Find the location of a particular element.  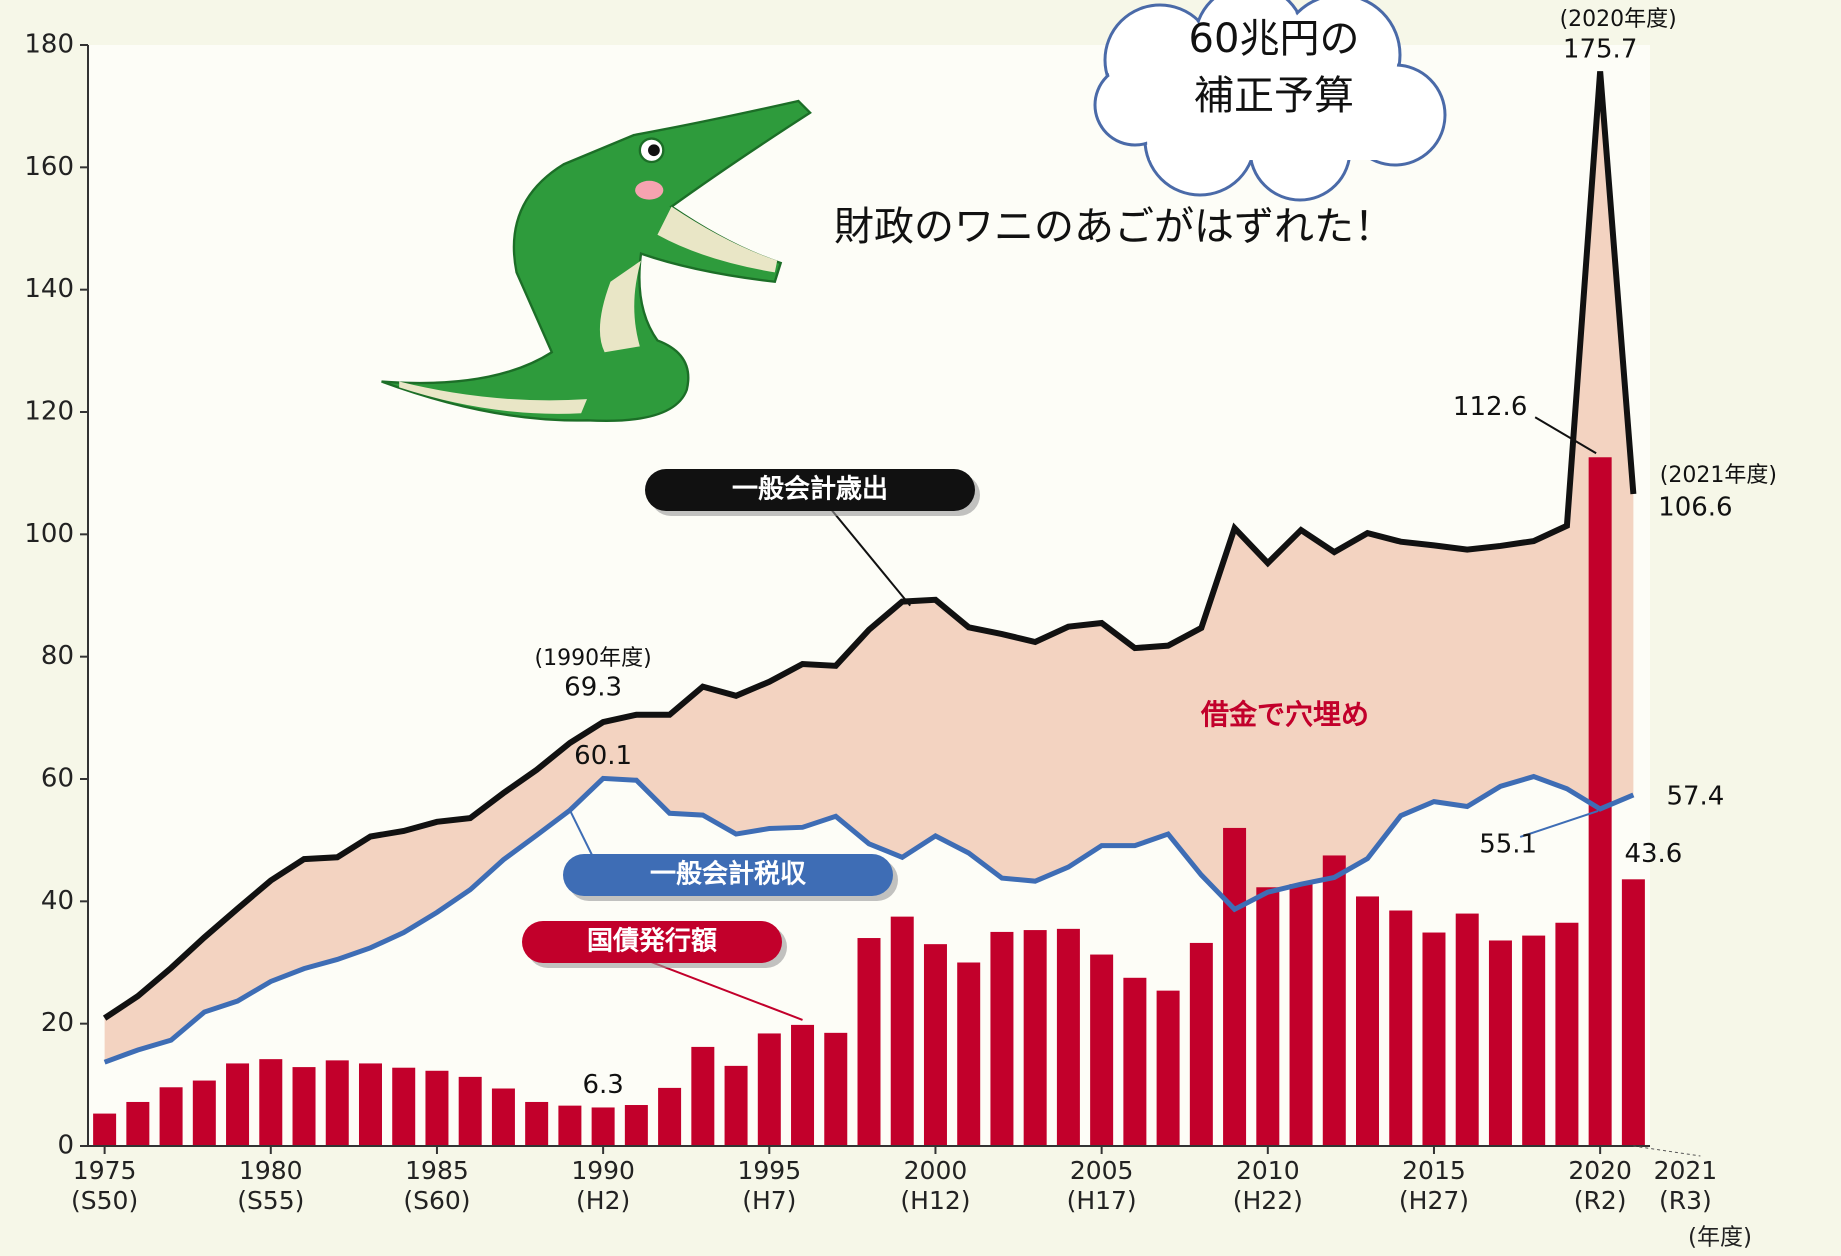

x-tick-label: 2005 is located at coordinates (1102, 1170).